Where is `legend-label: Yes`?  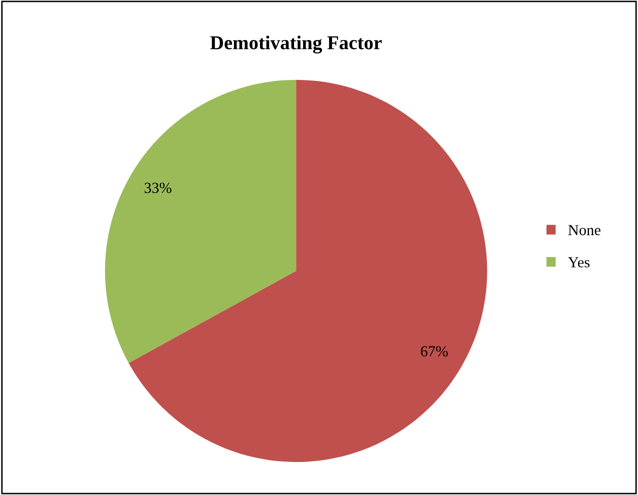
legend-label: Yes is located at coordinates (579, 262).